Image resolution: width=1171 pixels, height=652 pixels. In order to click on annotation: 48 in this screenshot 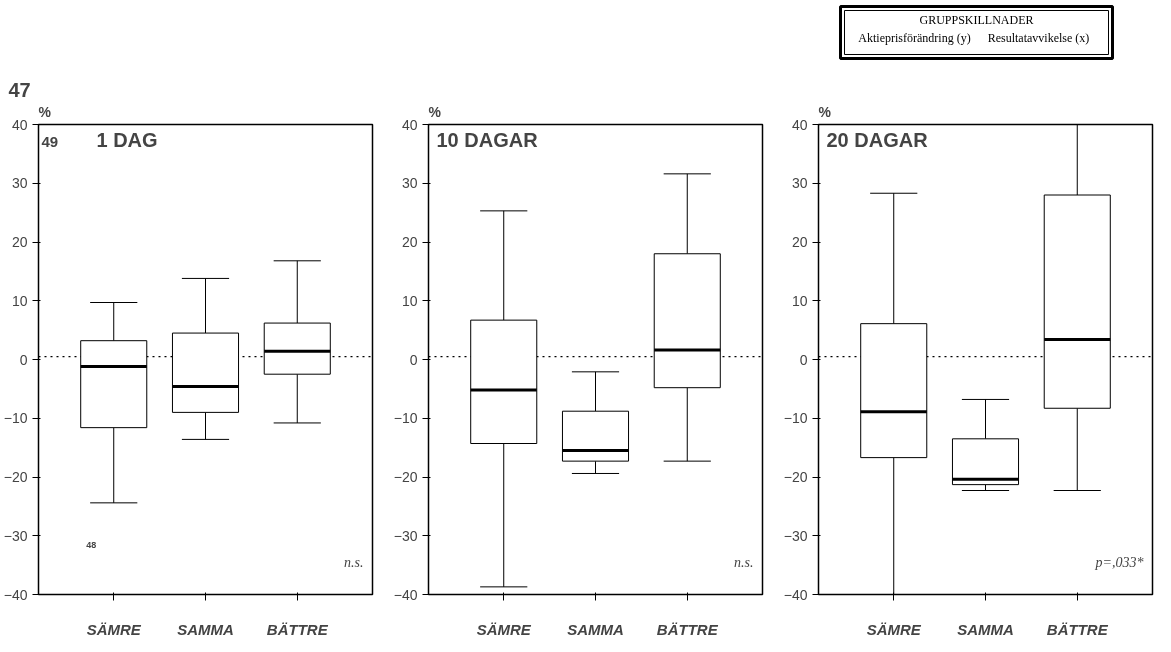, I will do `click(91, 544)`.